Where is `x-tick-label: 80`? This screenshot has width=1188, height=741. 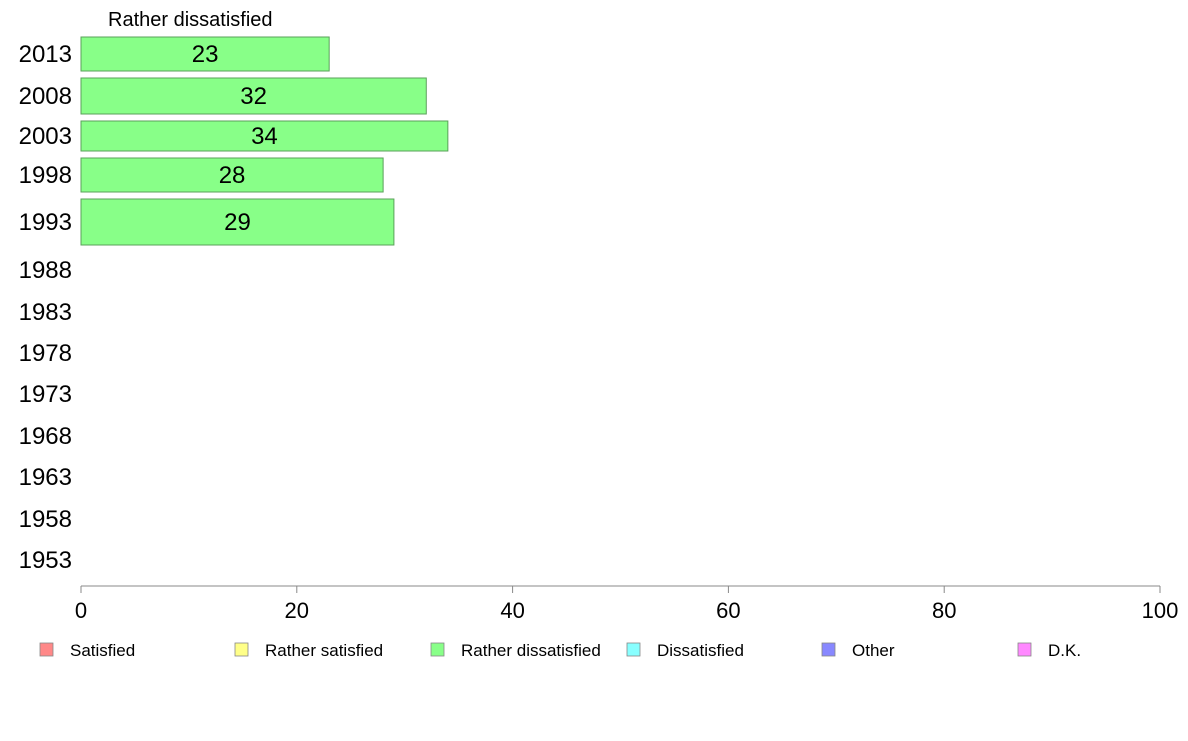
x-tick-label: 80 is located at coordinates (944, 610).